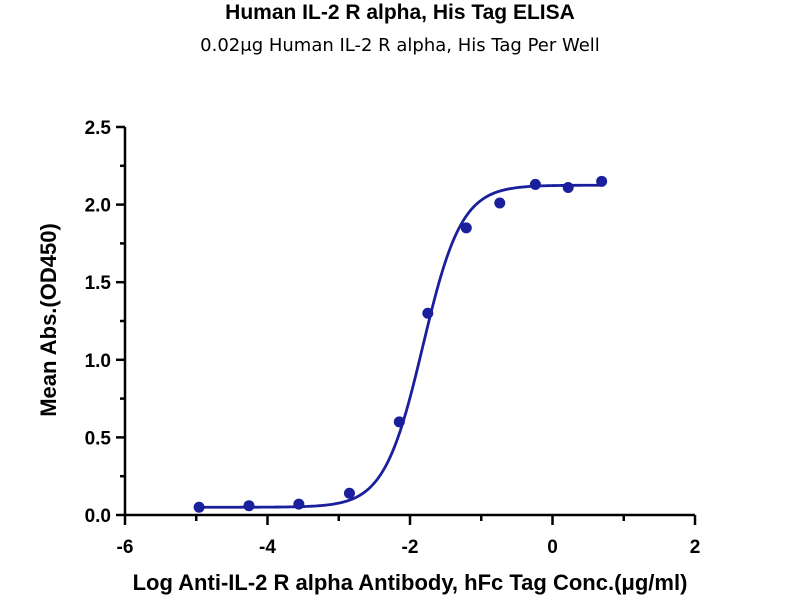 The height and width of the screenshot is (600, 800). What do you see at coordinates (98, 438) in the screenshot?
I see `y-tick-label: 0.5` at bounding box center [98, 438].